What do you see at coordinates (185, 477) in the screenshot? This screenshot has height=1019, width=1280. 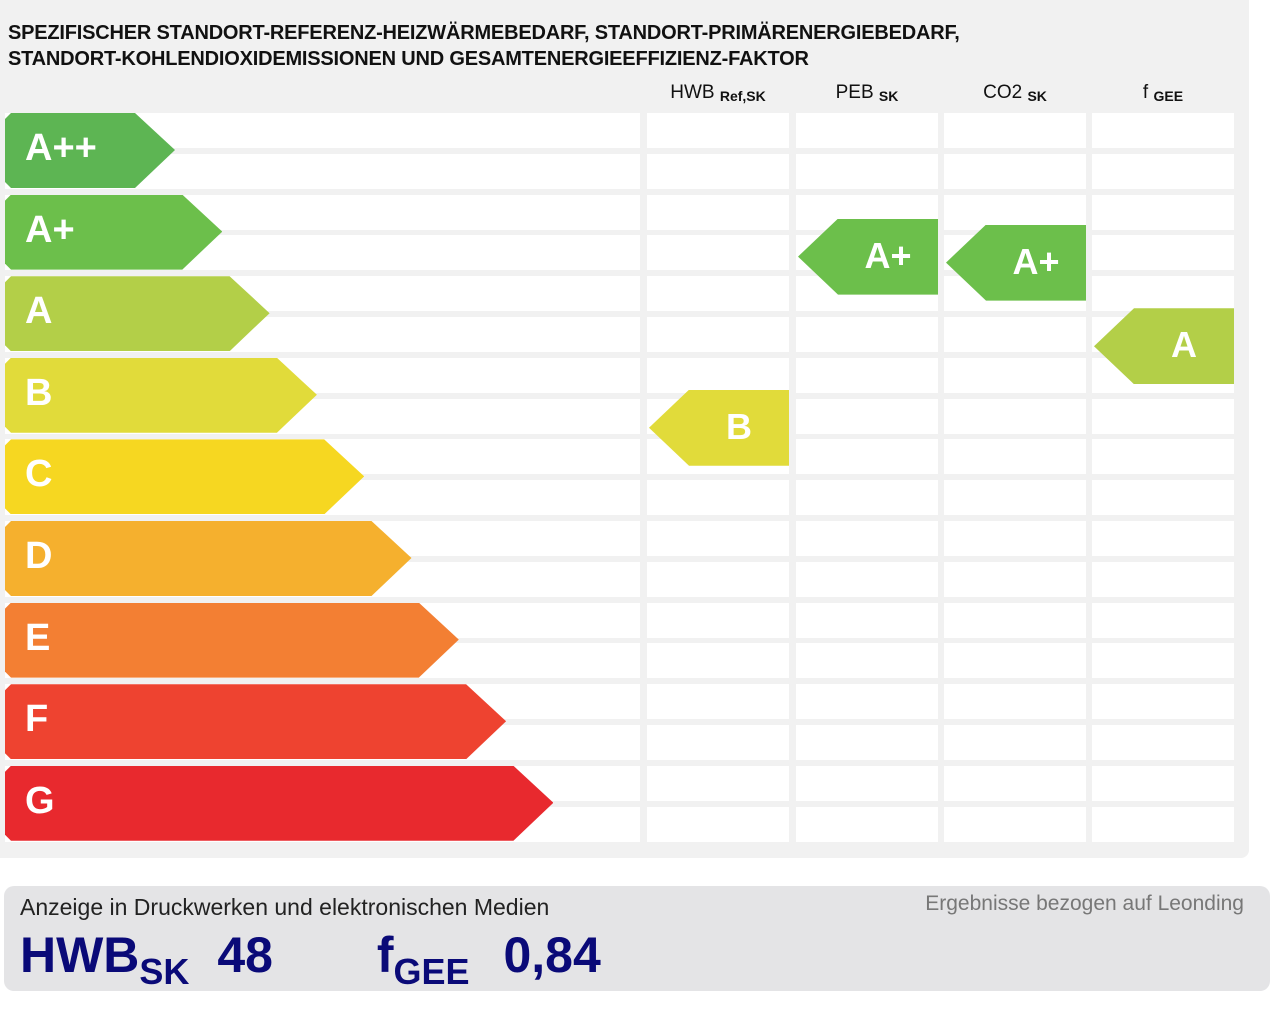 I see `class-arrow-C: C` at bounding box center [185, 477].